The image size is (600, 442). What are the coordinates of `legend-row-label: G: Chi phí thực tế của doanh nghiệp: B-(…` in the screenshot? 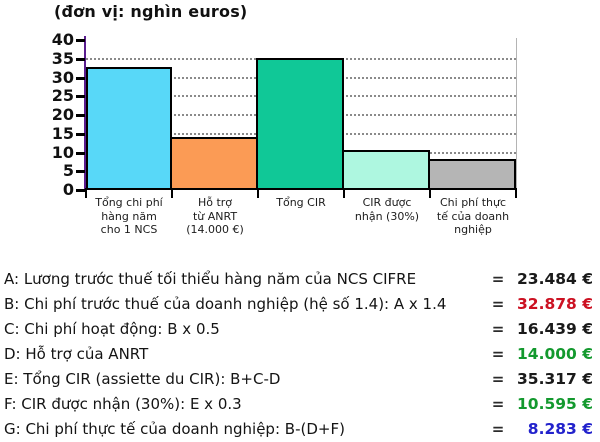 It's located at (174, 428).